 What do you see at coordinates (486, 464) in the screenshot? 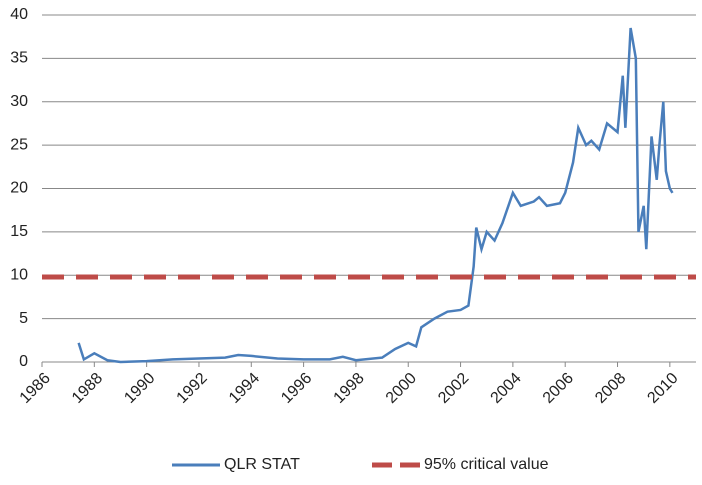
I see `legend-label: 95% critical value` at bounding box center [486, 464].